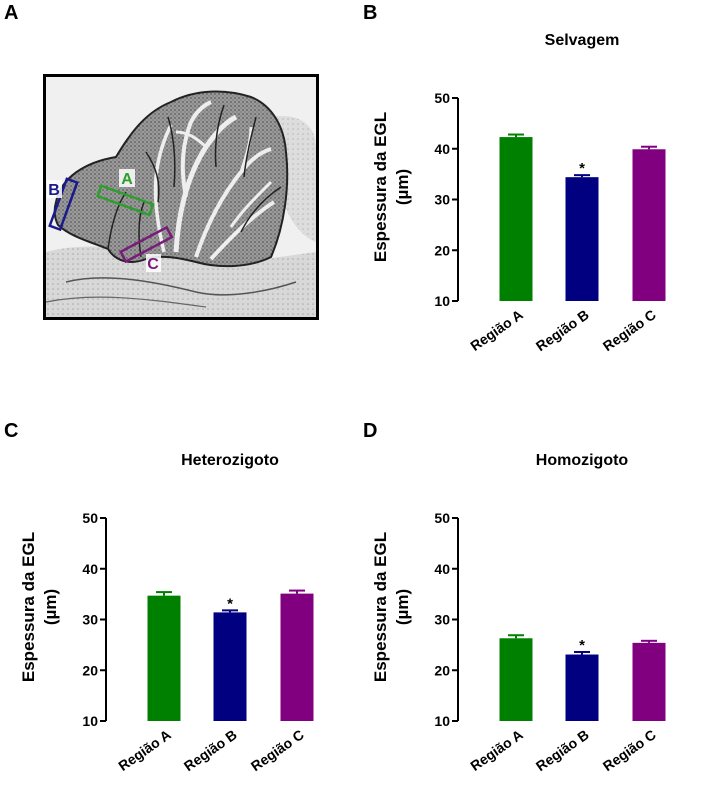  What do you see at coordinates (230, 460) in the screenshot?
I see `chart-title: Heterozigoto` at bounding box center [230, 460].